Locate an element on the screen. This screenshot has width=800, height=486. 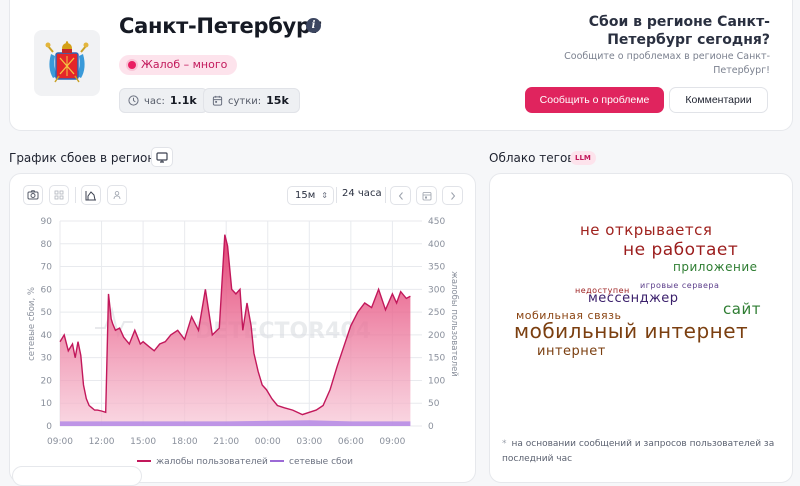
svg-text: 15:00 is located at coordinates (143, 442).